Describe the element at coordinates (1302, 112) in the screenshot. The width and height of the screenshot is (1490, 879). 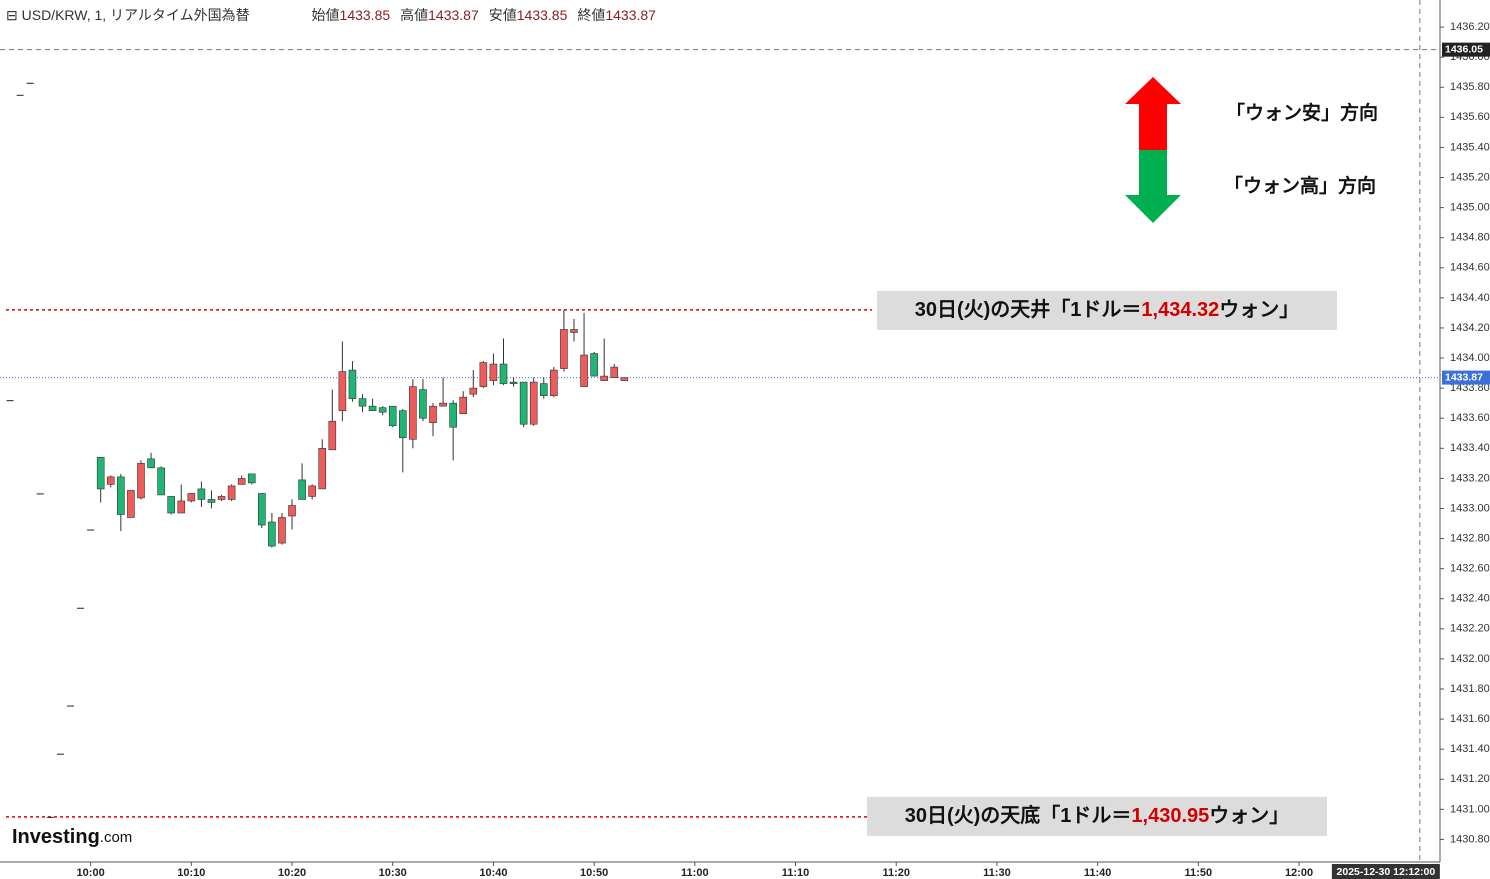
I see `arrow-label: 「ウォン安」方向` at that location.